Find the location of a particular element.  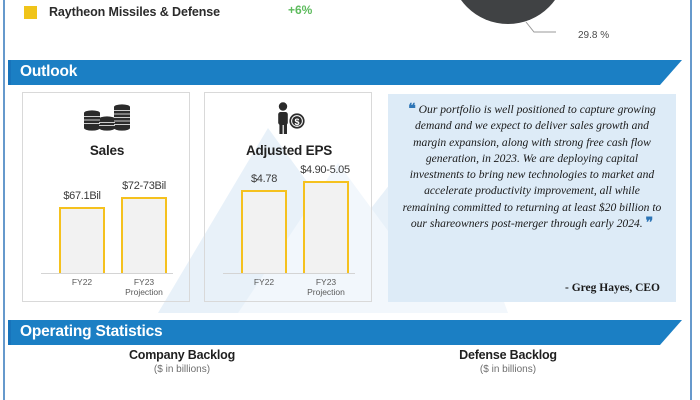

bar-eps-fy23 is located at coordinates (326, 227).